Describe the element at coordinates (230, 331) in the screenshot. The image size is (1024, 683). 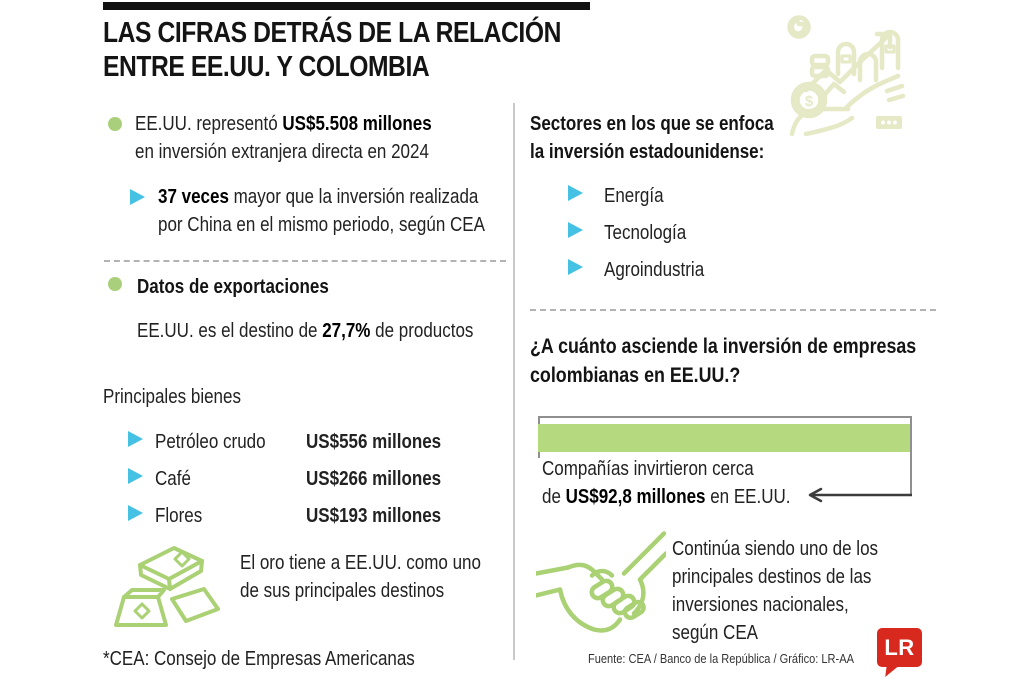
I see `exports-text: EE.UU. es el destino de` at that location.